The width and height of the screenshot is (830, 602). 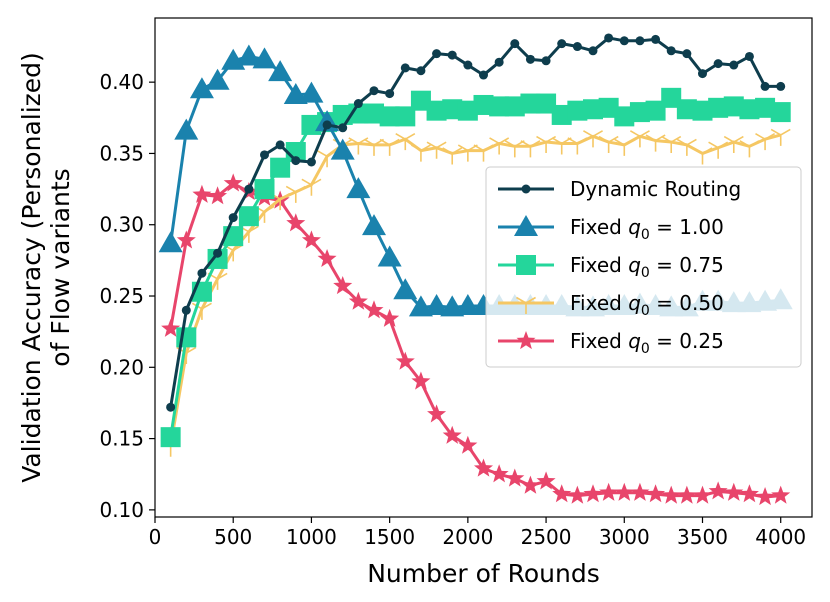 What do you see at coordinates (483, 573) in the screenshot?
I see `x-axis-label: Number of Rounds` at bounding box center [483, 573].